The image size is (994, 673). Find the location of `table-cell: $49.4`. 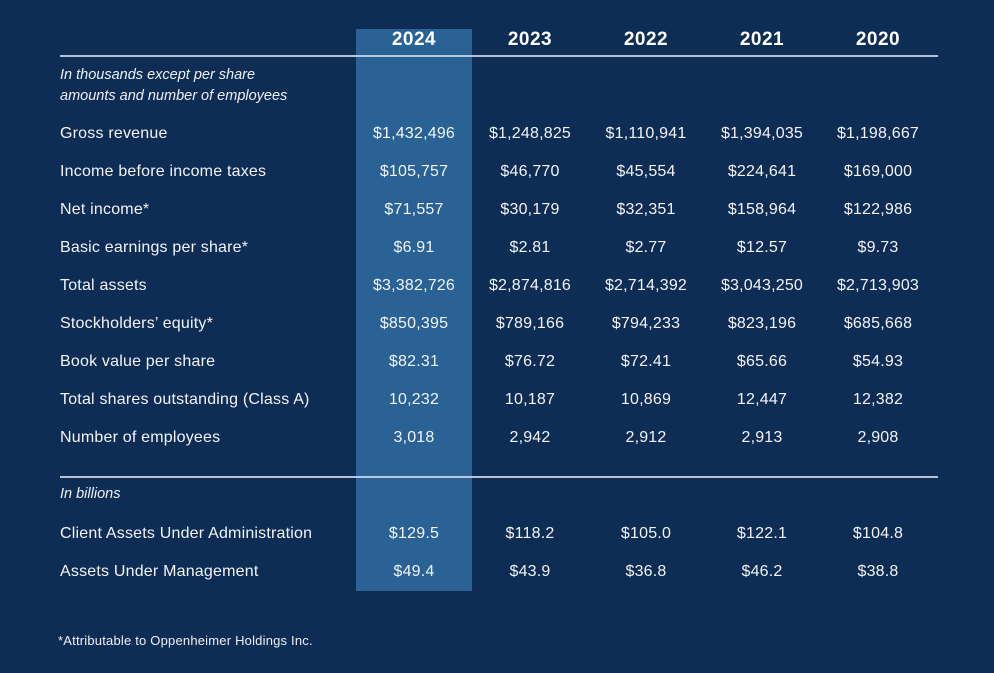

table-cell: $49.4 is located at coordinates (414, 571).